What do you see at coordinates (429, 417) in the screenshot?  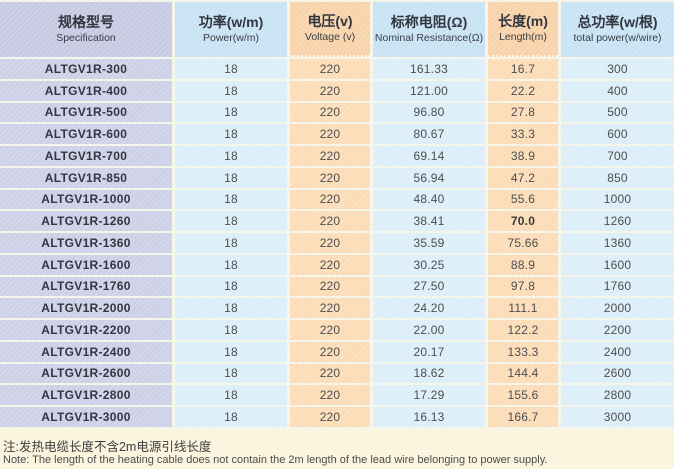 I see `cell-resistance: 16.13` at bounding box center [429, 417].